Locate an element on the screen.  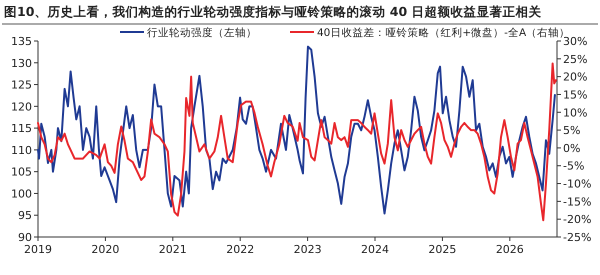
x-tick-label: 2020 is located at coordinates (105, 249).